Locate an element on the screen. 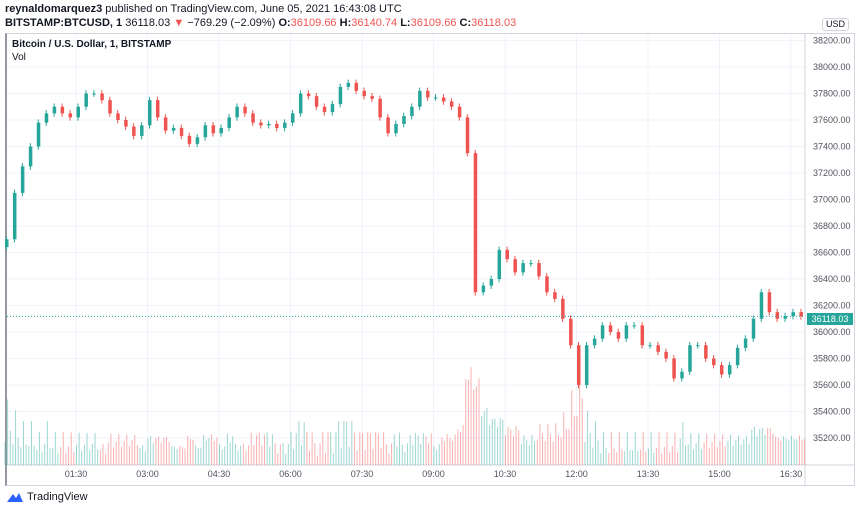 This screenshot has height=512, width=860. y-tick-label: 36400.00 is located at coordinates (832, 279).